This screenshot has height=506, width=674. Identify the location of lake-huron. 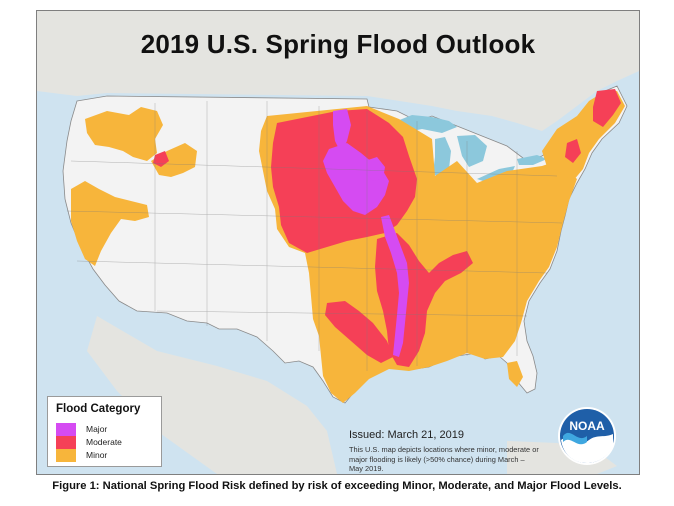
(472, 151).